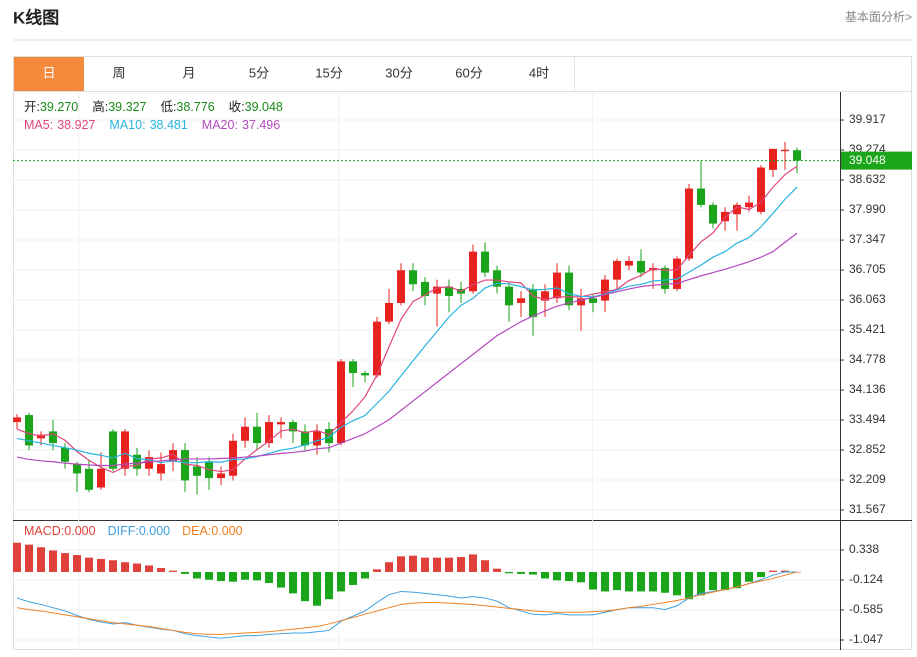 This screenshot has width=917, height=657. I want to click on tab-label: 5分, so click(259, 72).